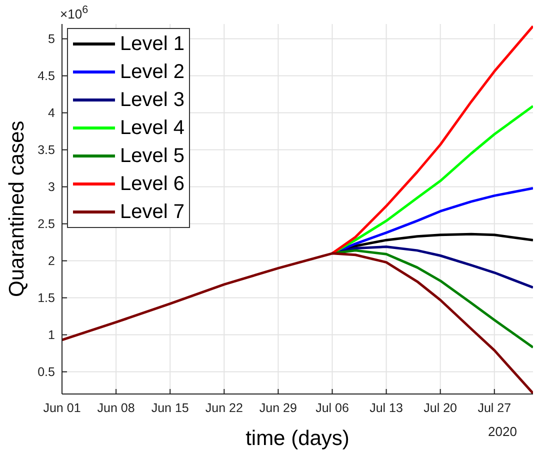 This screenshot has height=453, width=535. I want to click on legend-label: Level 4, so click(152, 128).